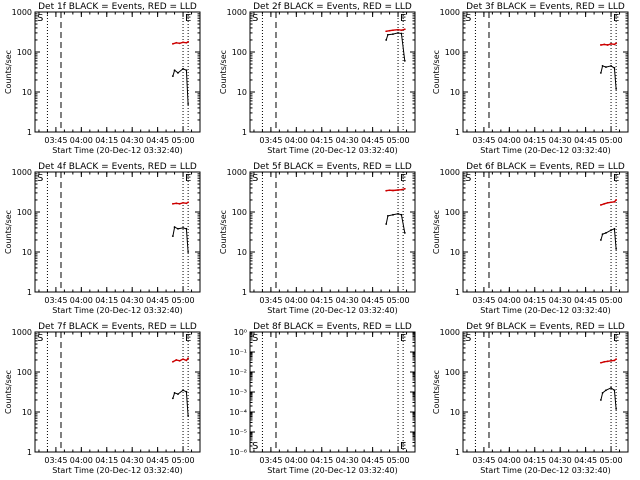 This screenshot has width=640, height=480. What do you see at coordinates (238, 432) in the screenshot?
I see `y-tick-label: 10⁻⁵` at bounding box center [238, 432].